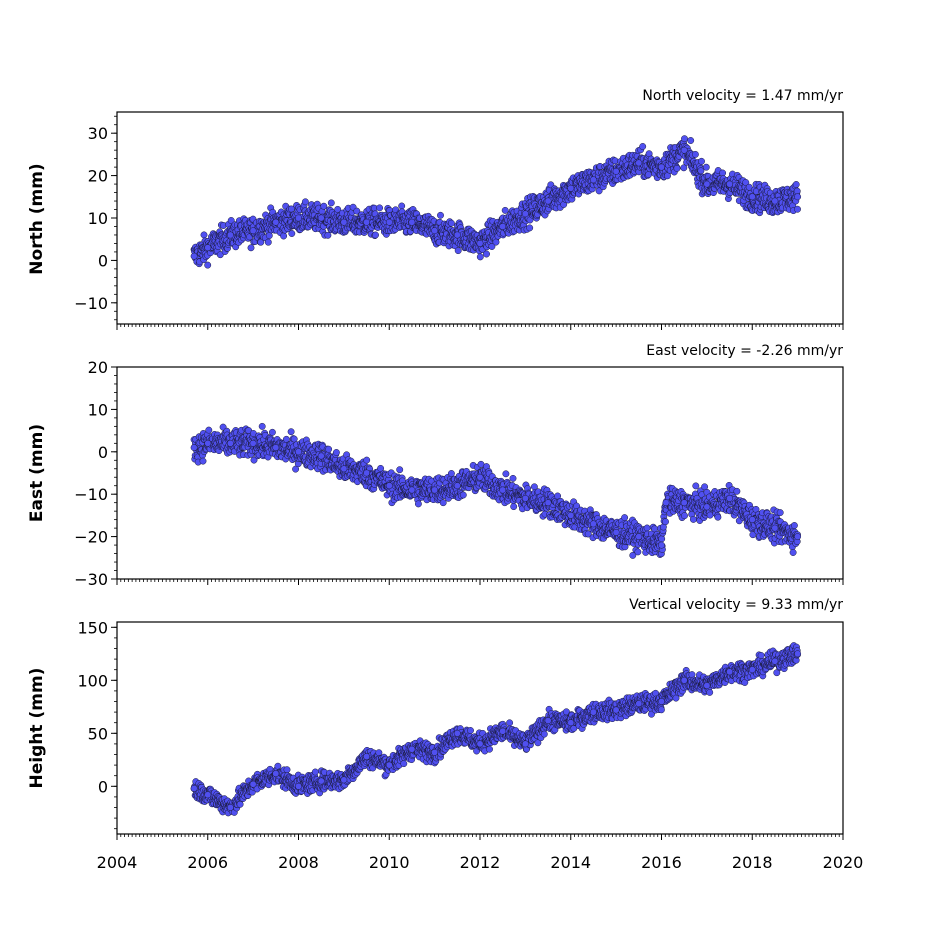  Describe the element at coordinates (37, 728) in the screenshot. I see `height-y-axis-label: Height (mm)` at that location.